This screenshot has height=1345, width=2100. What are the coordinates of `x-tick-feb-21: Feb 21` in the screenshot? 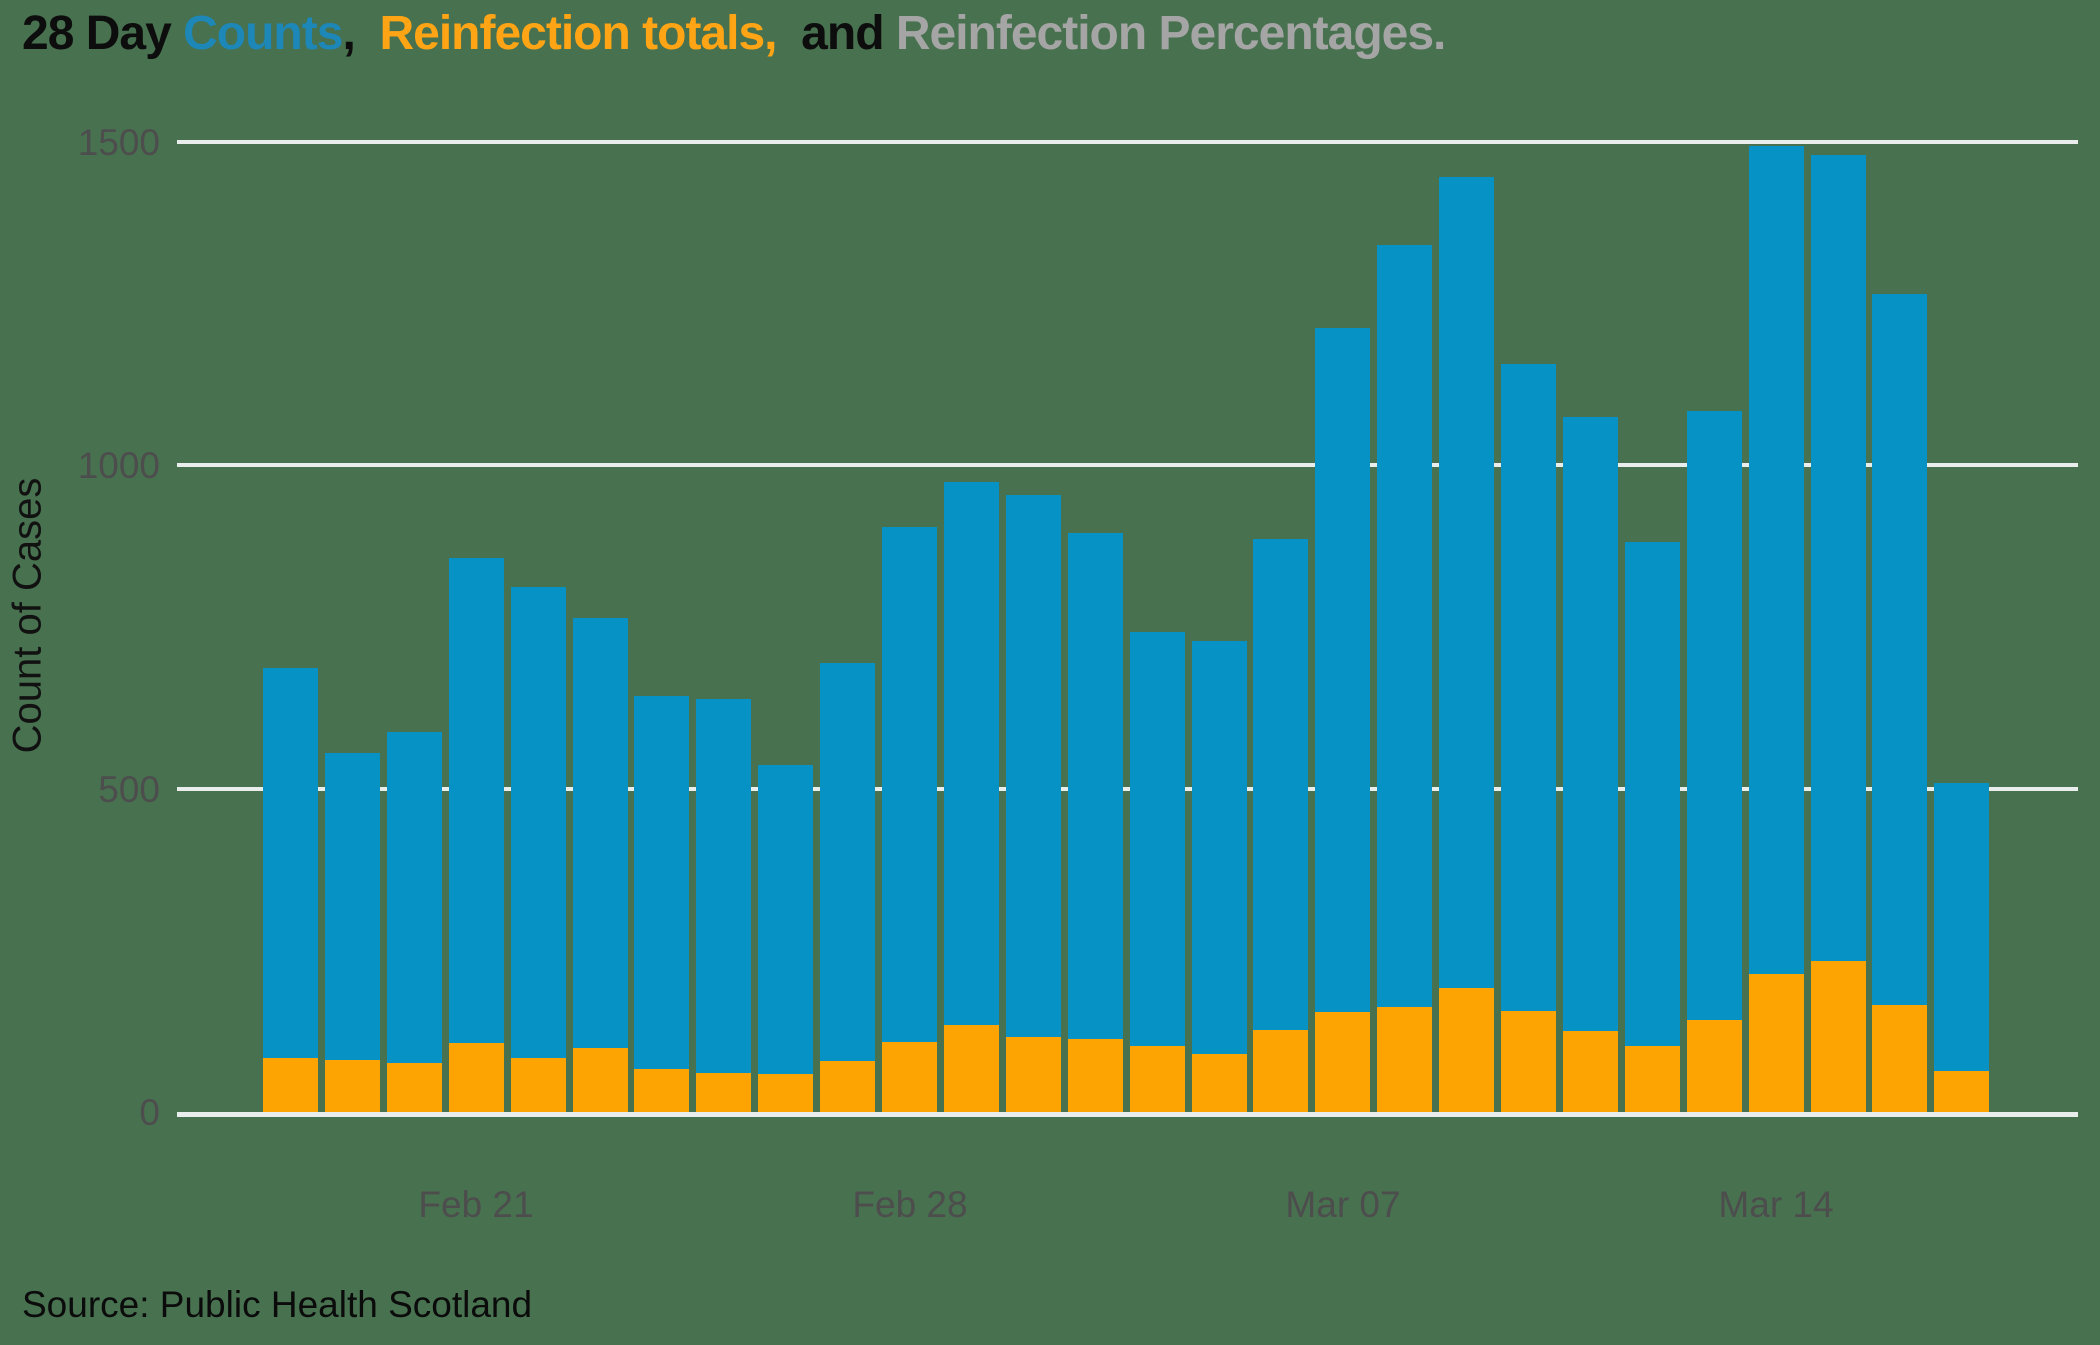 It's located at (476, 1204).